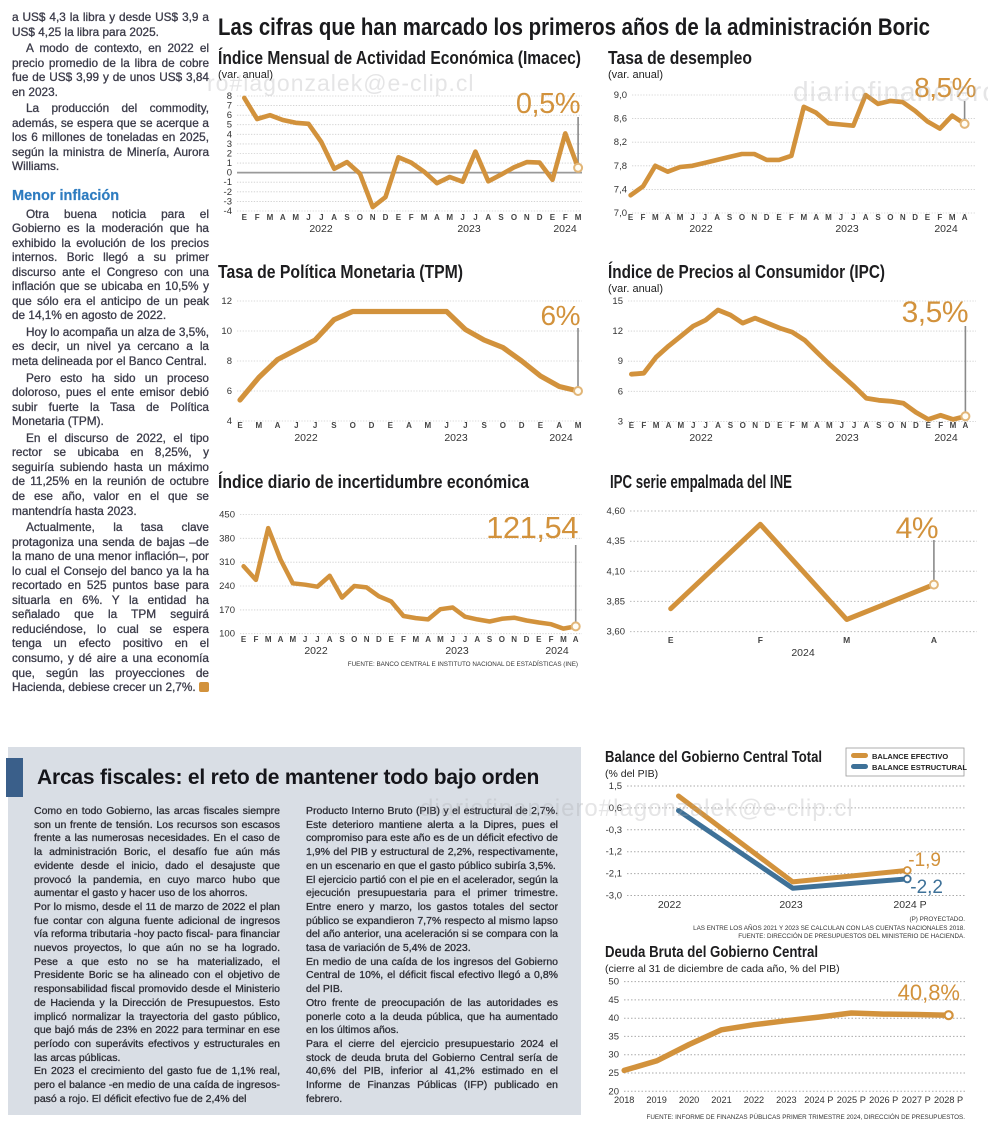 This screenshot has height=1133, width=988. I want to click on svg-text: 2028 P, so click(948, 1100).